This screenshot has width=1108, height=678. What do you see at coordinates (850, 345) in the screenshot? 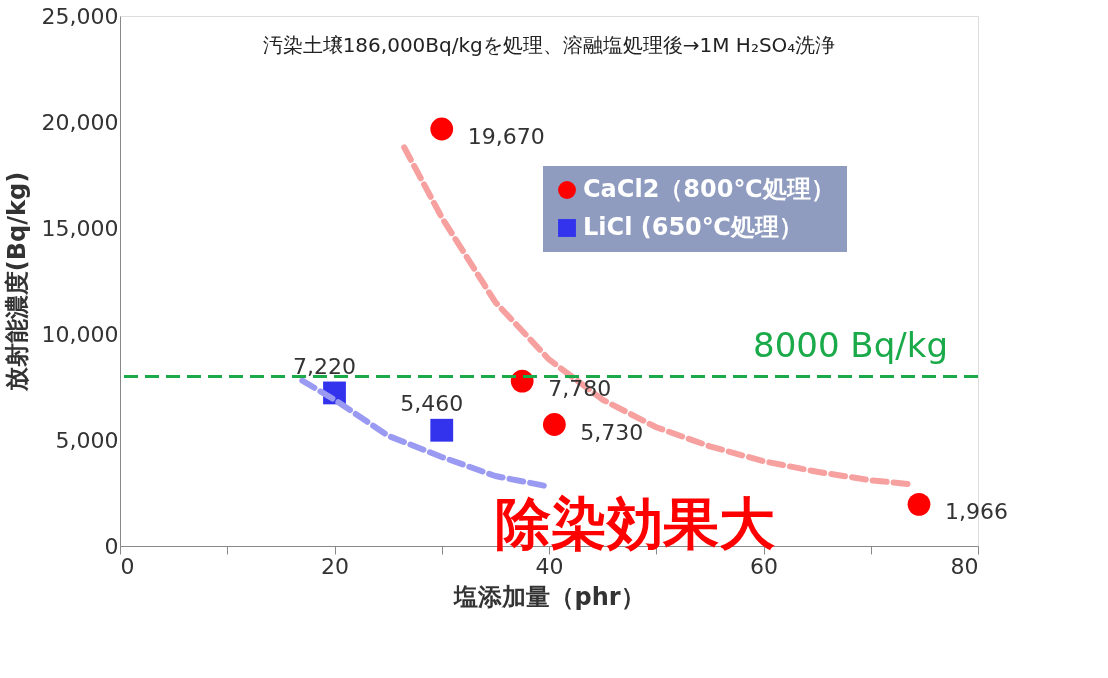
I see `ref-line-label: 8000 Bq/kg` at bounding box center [850, 345].